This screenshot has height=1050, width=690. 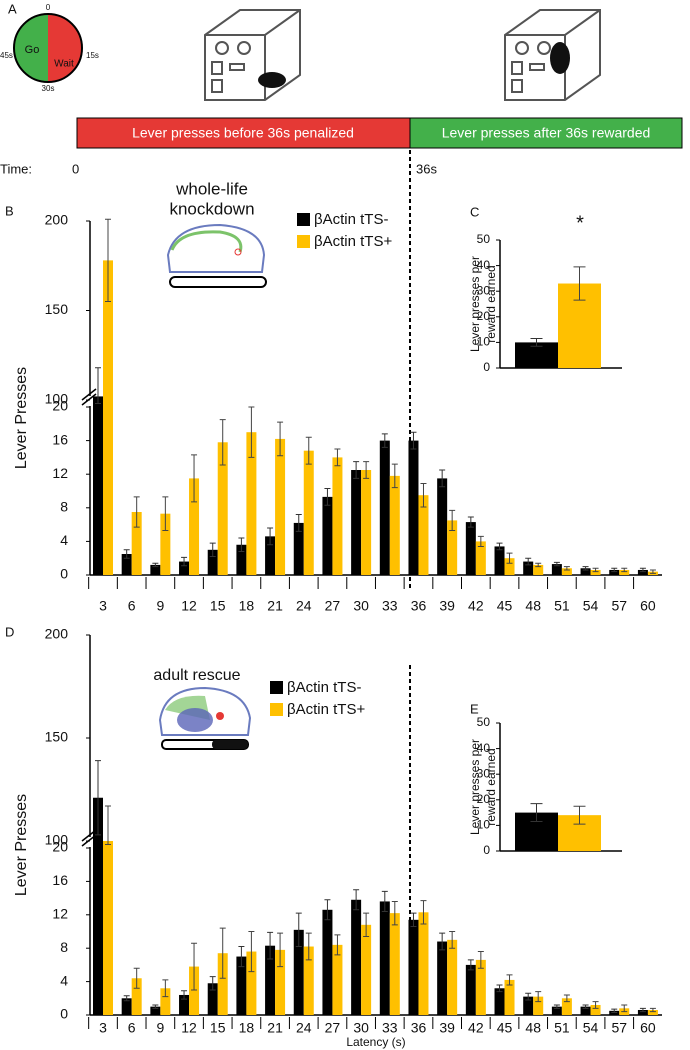 I want to click on x-tick-label: 42, so click(x=476, y=1028).